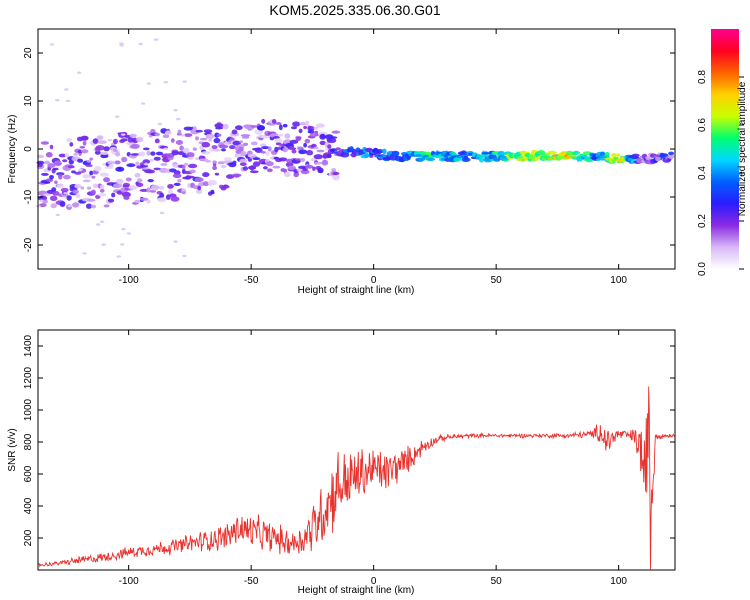  I want to click on colorbar-label: Normalized spectral amplitude, so click(742, 148).